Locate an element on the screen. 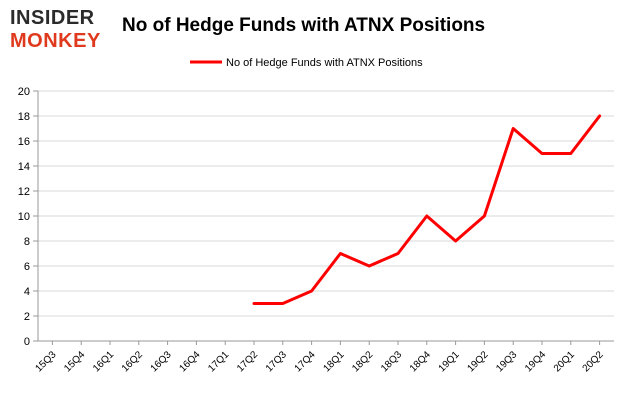  y-tick-label: 14 is located at coordinates (24, 167).